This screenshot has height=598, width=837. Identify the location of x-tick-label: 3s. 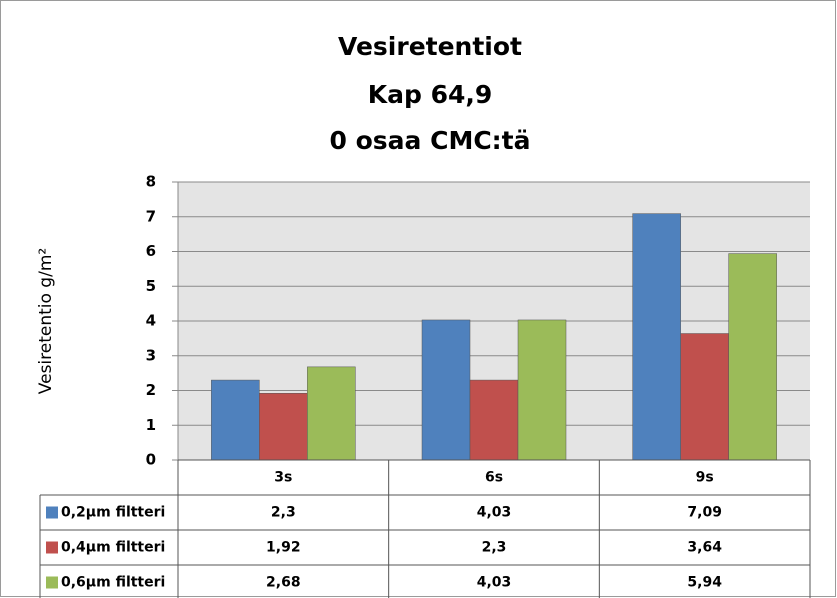
(283, 478).